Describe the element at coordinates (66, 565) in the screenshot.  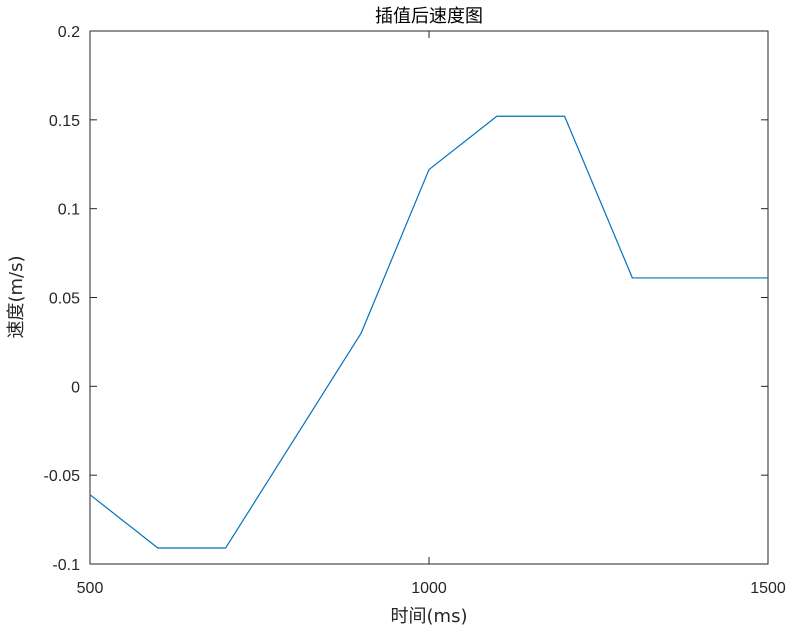
I see `y-tick-label: -0.1` at that location.